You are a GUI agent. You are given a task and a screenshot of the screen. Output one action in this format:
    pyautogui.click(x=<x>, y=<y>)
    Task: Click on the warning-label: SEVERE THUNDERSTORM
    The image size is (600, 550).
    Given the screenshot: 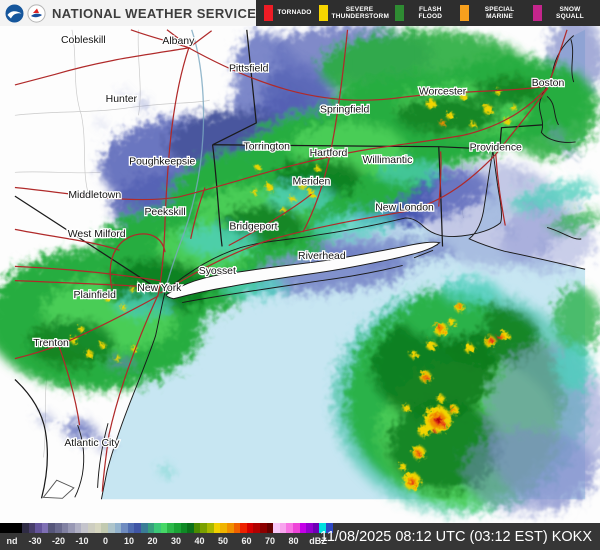 What is the action you would take?
    pyautogui.click(x=360, y=12)
    